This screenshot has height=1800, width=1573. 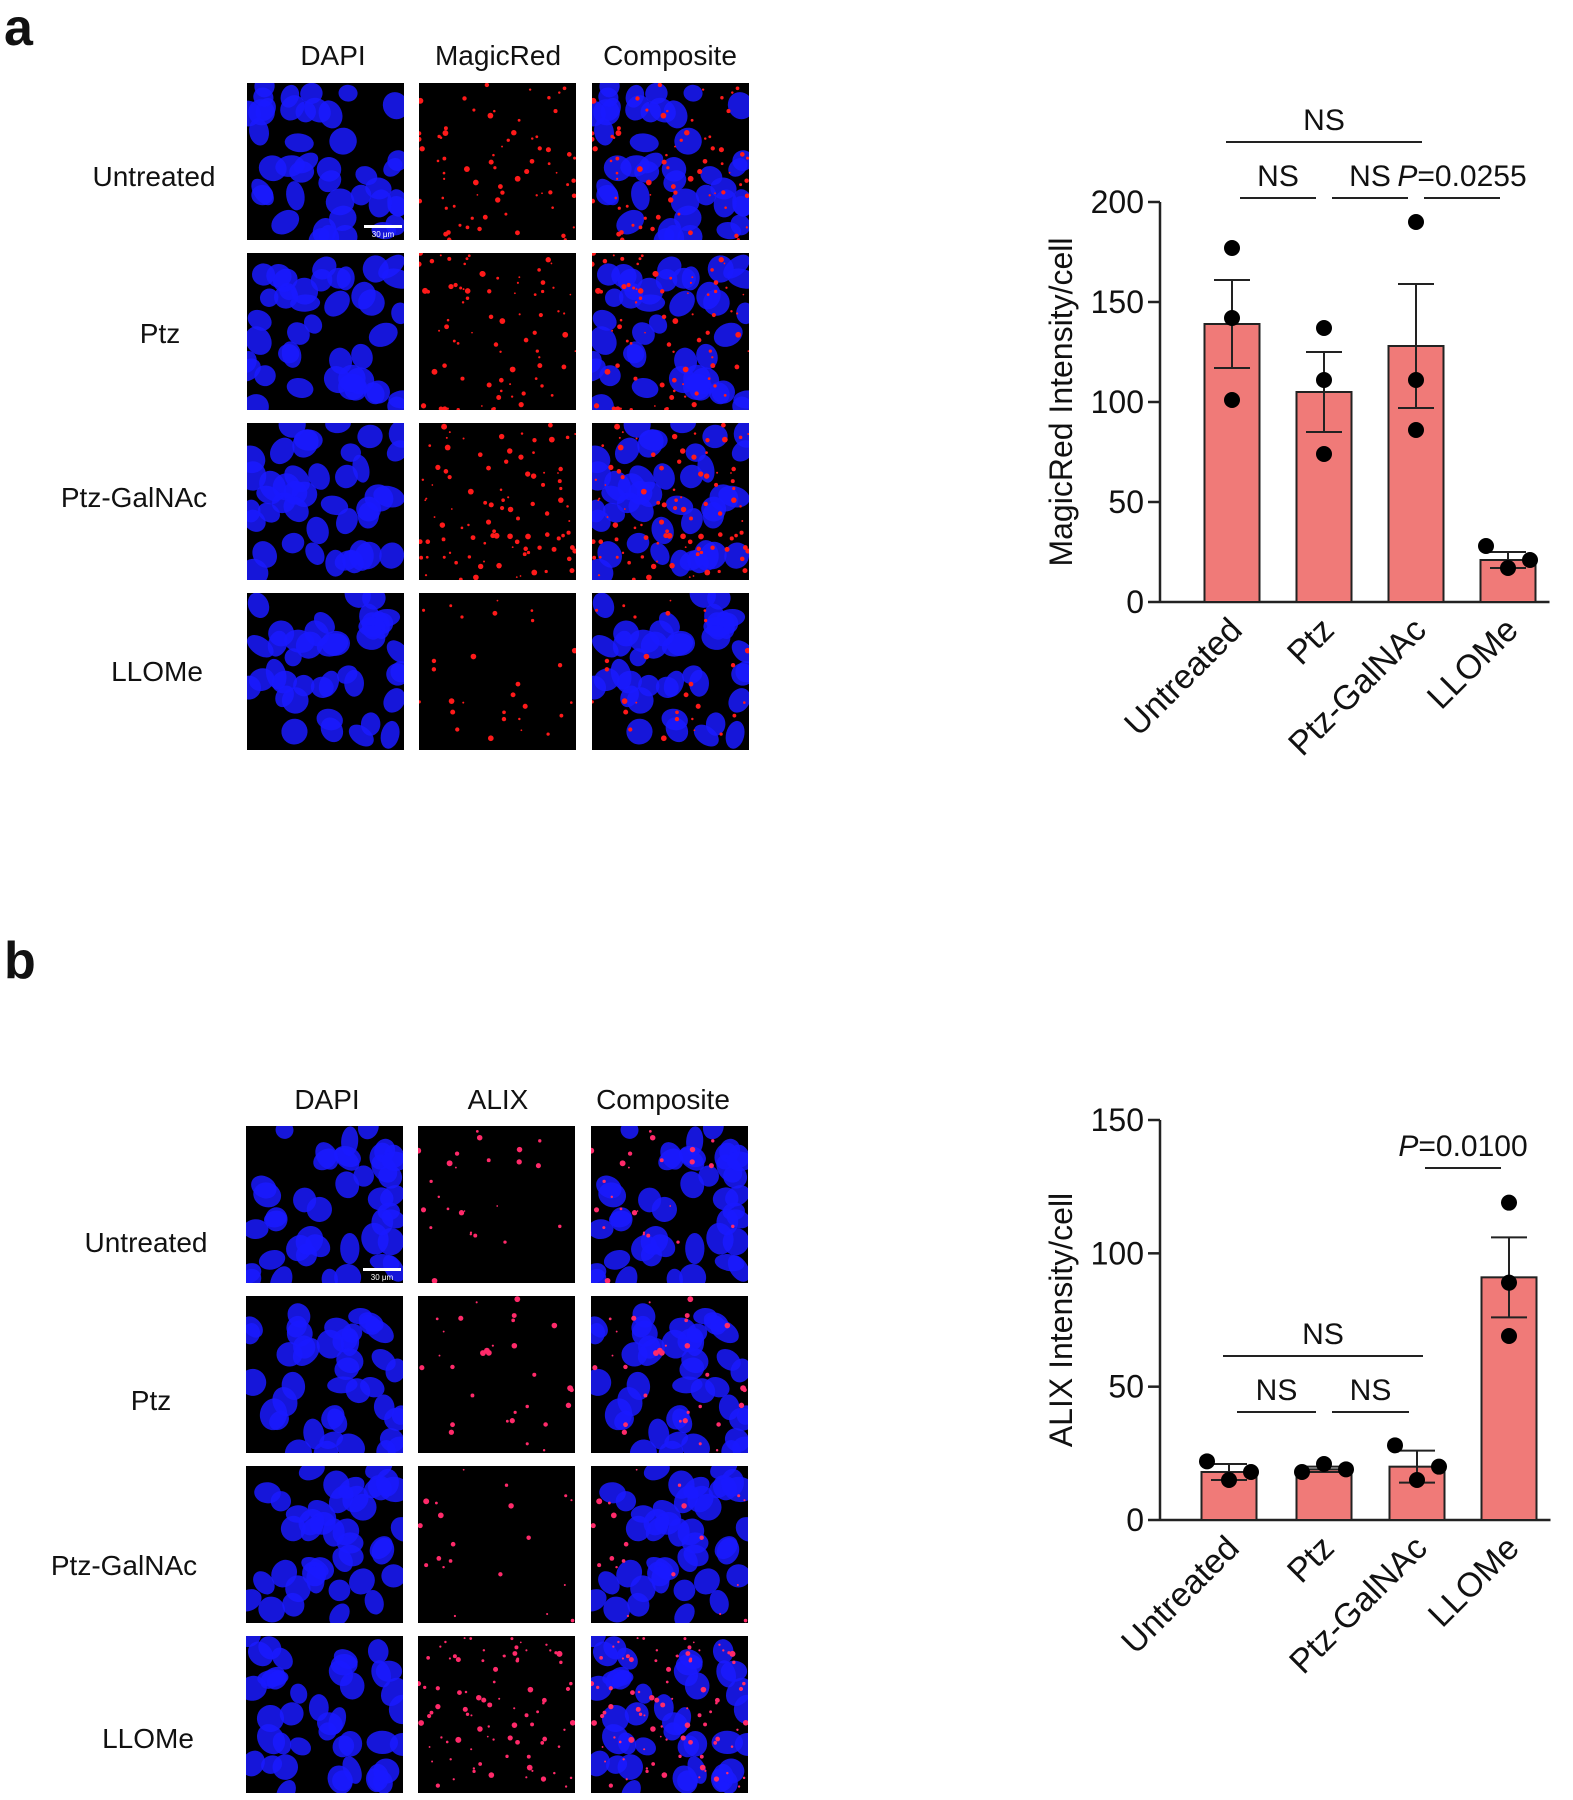 What do you see at coordinates (1462, 1146) in the screenshot?
I see `comparison-label: P=0.0100` at bounding box center [1462, 1146].